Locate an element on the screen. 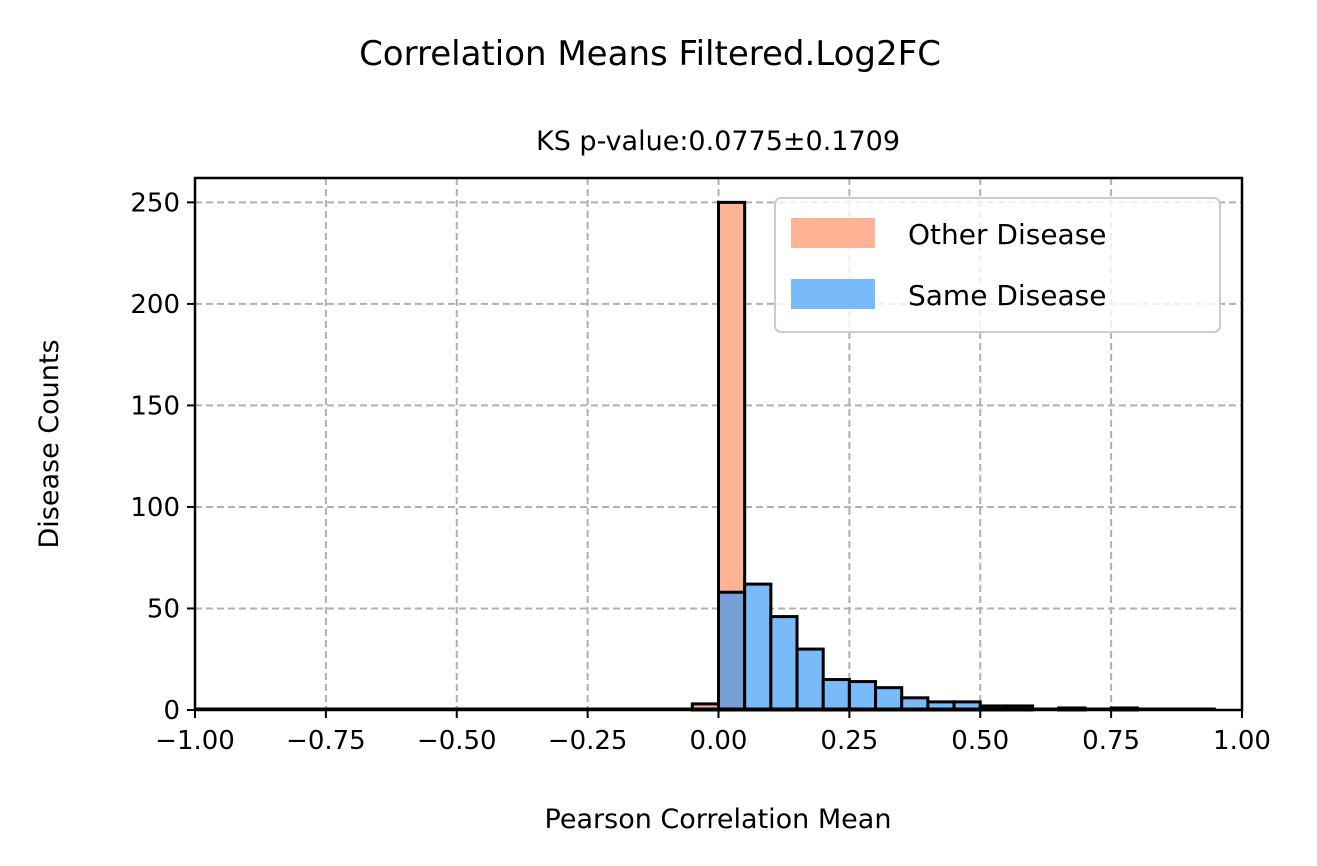 The image size is (1317, 866). x-tick-label-3: −0.25 is located at coordinates (588, 741).